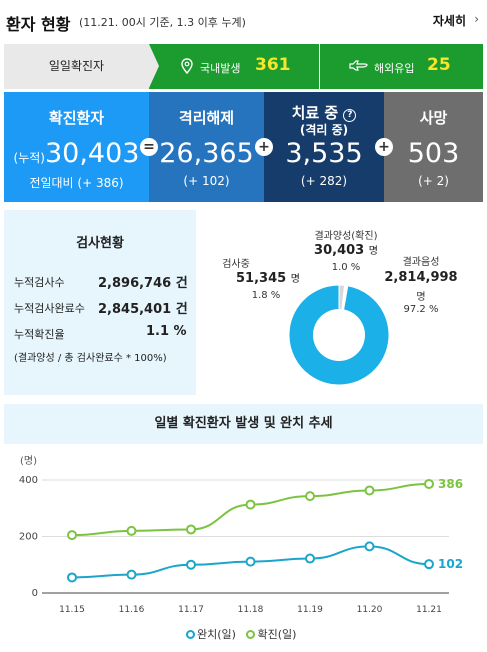 The image size is (487, 652). Describe the element at coordinates (76, 66) in the screenshot. I see `daily-confirmed-label: 일일확진자` at that location.